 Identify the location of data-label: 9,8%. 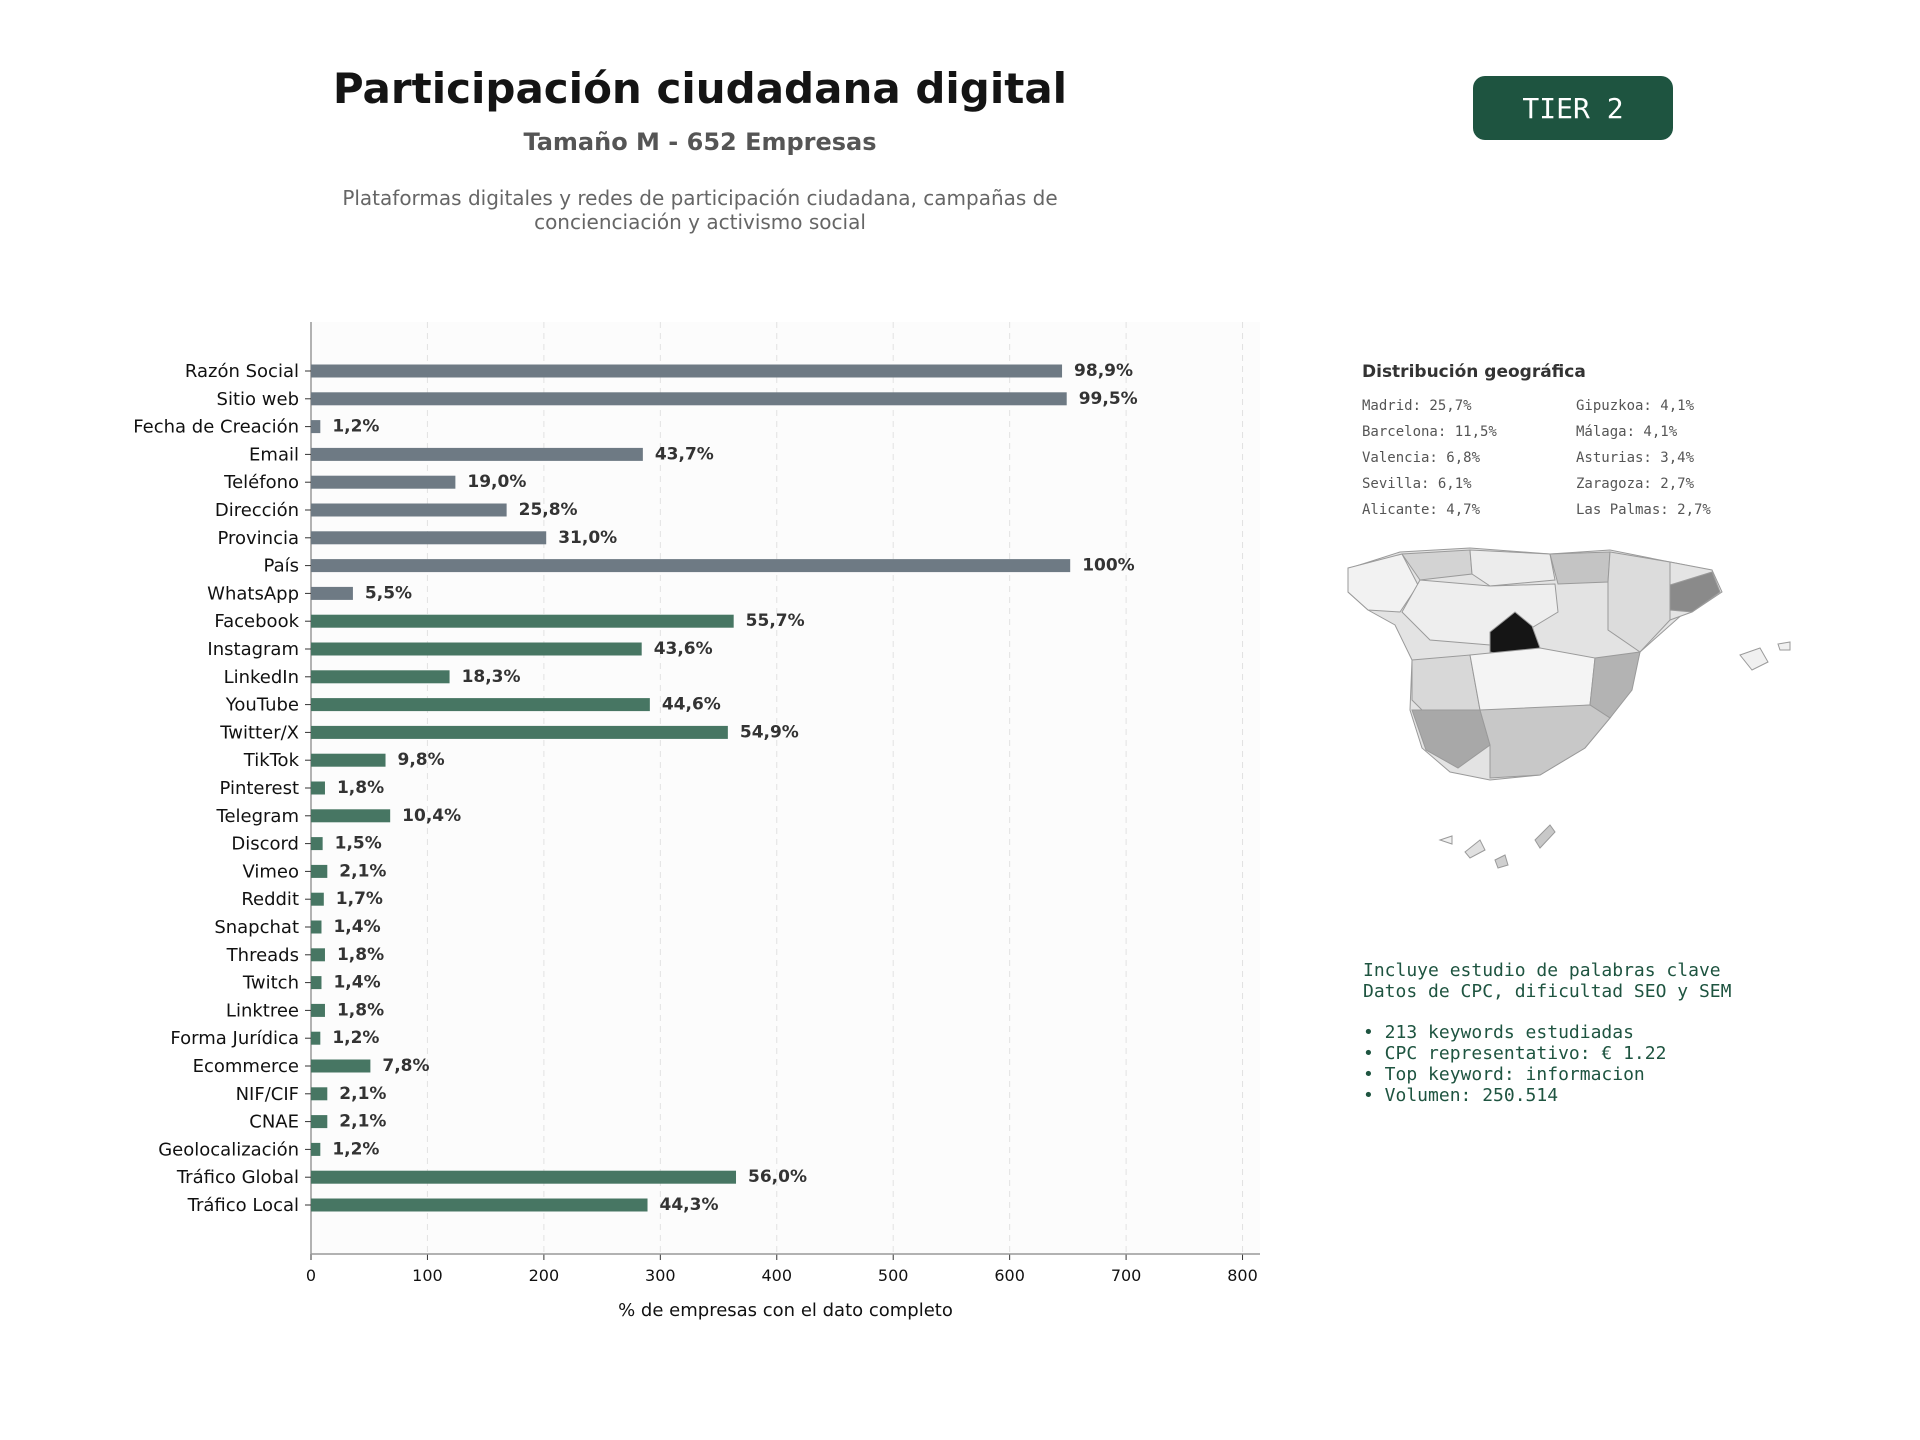
(421, 760).